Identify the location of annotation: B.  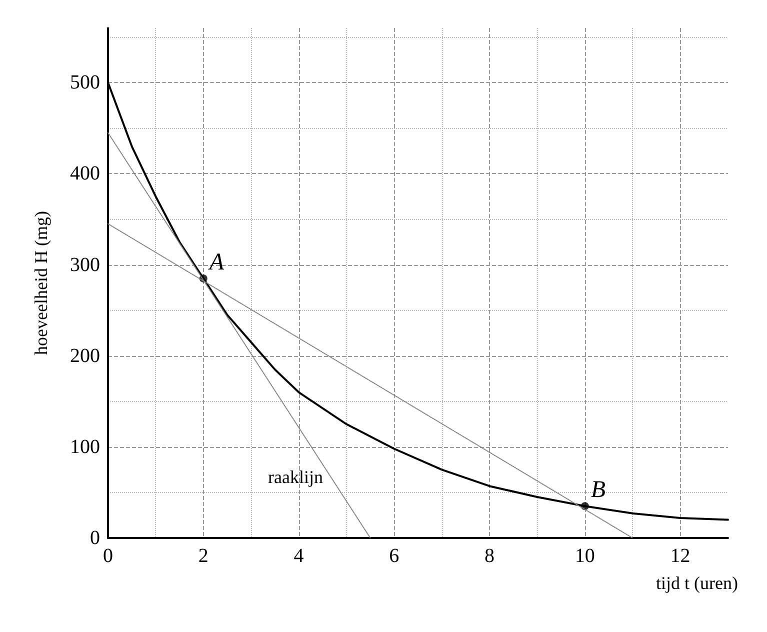
(598, 490).